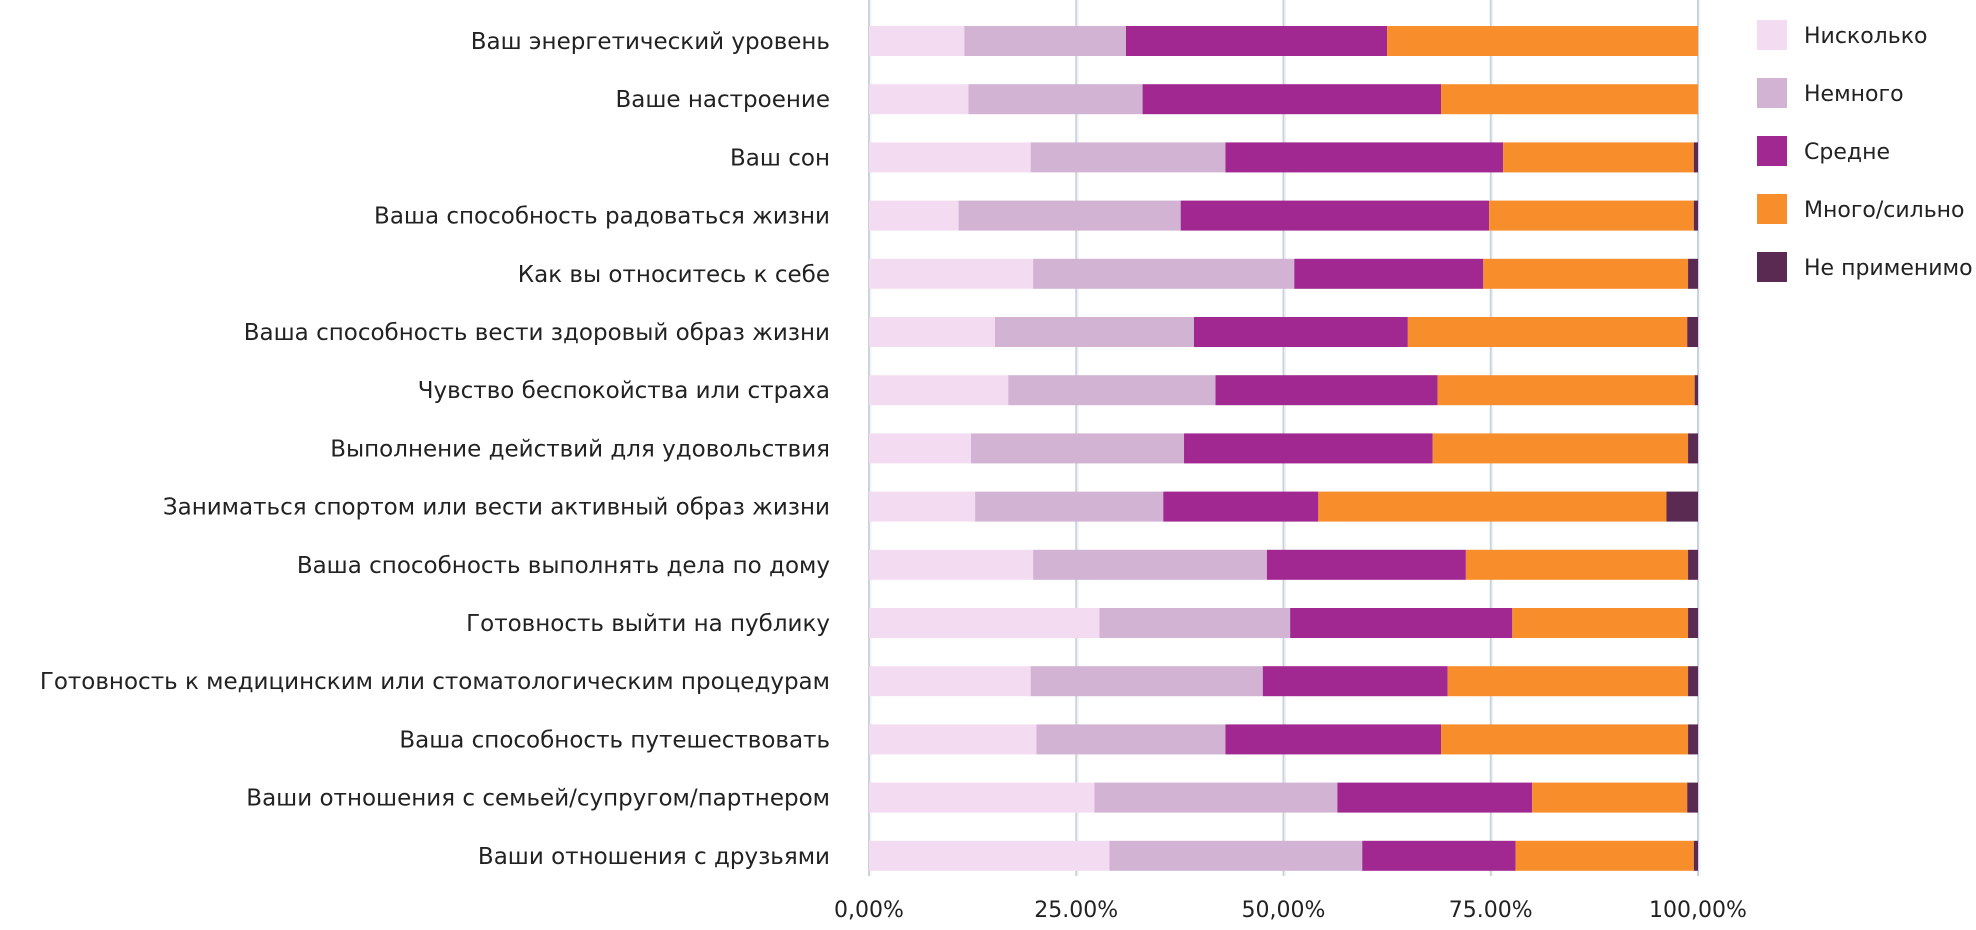  What do you see at coordinates (654, 857) in the screenshot?
I see `category-label: Ваши отношения с друзьями` at bounding box center [654, 857].